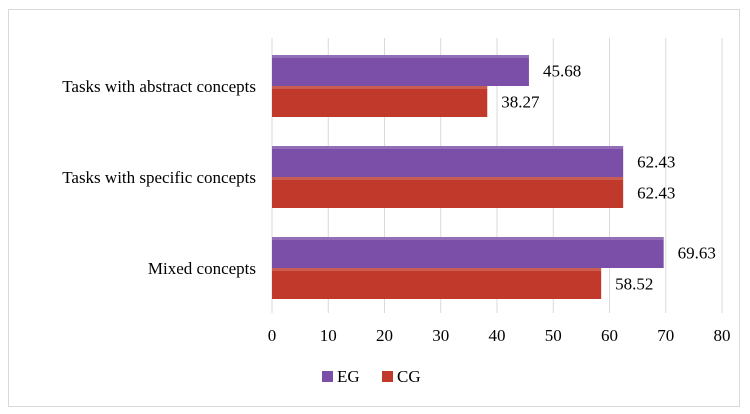  Describe the element at coordinates (384, 335) in the screenshot. I see `x-tick-label: 20` at that location.